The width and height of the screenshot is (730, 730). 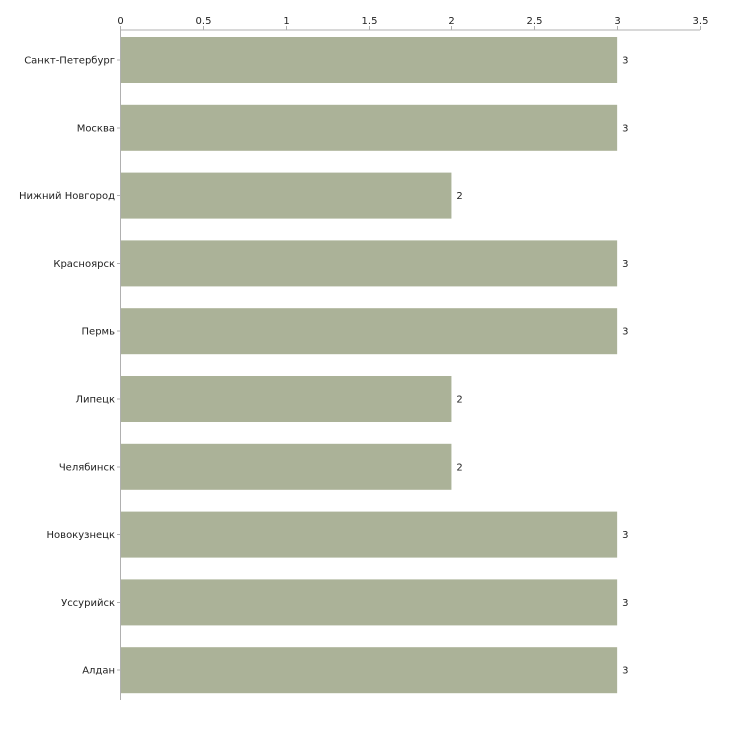 What do you see at coordinates (701, 21) in the screenshot?
I see `x-tick-label: 3.5` at bounding box center [701, 21].